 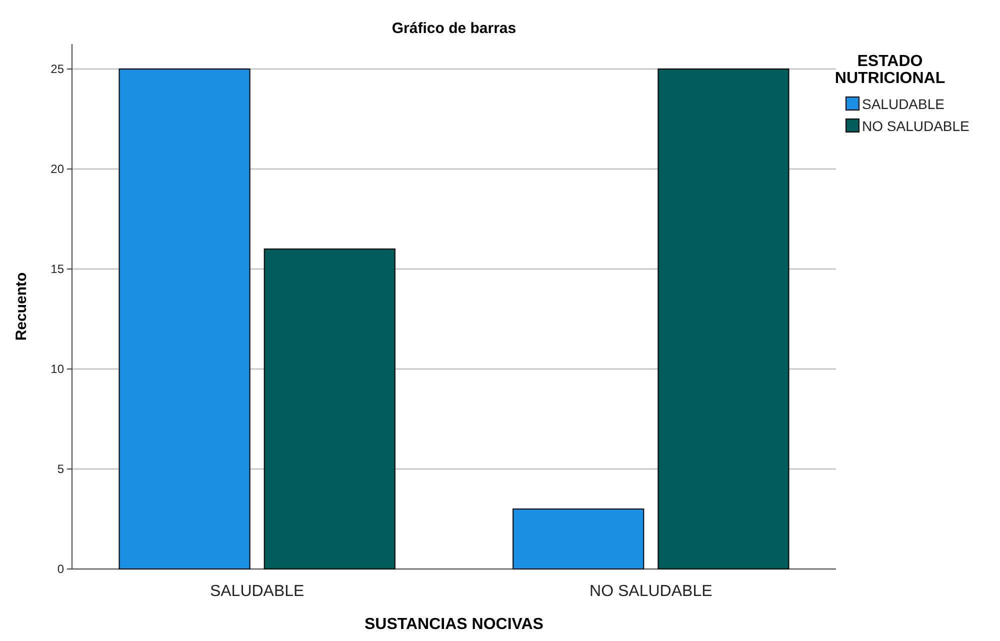 I want to click on y-tick-label: 25, so click(x=57, y=69).